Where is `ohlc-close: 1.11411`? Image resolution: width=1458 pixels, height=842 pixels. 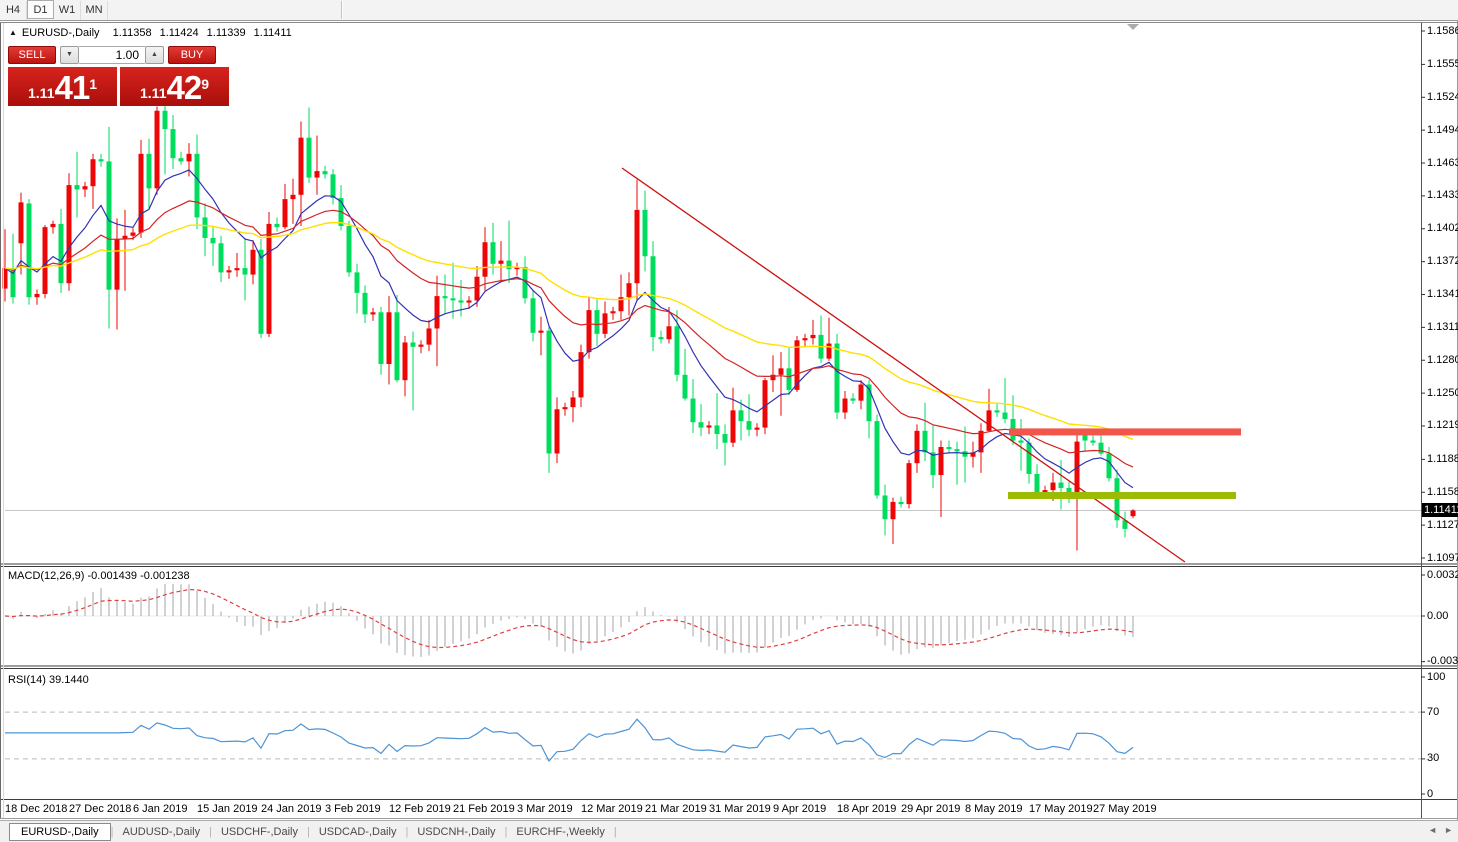 ohlc-close: 1.11411 is located at coordinates (272, 33).